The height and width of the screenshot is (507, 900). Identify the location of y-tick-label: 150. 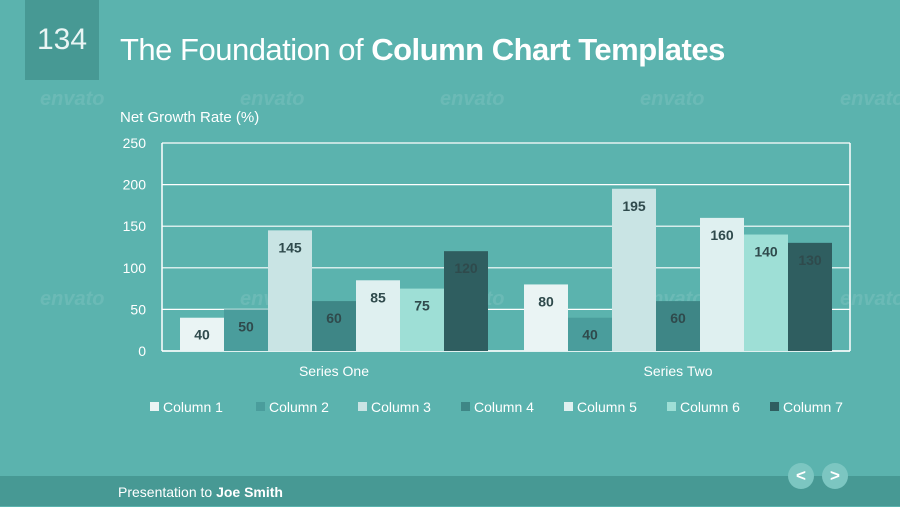
(135, 226).